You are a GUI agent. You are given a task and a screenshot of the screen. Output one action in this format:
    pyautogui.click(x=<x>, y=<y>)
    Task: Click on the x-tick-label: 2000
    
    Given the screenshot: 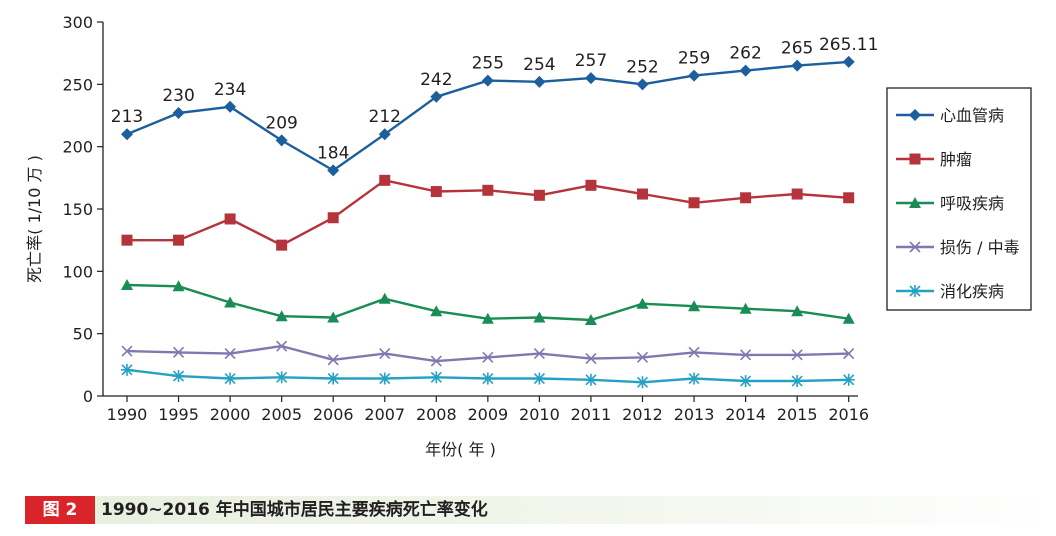 What is the action you would take?
    pyautogui.click(x=230, y=414)
    